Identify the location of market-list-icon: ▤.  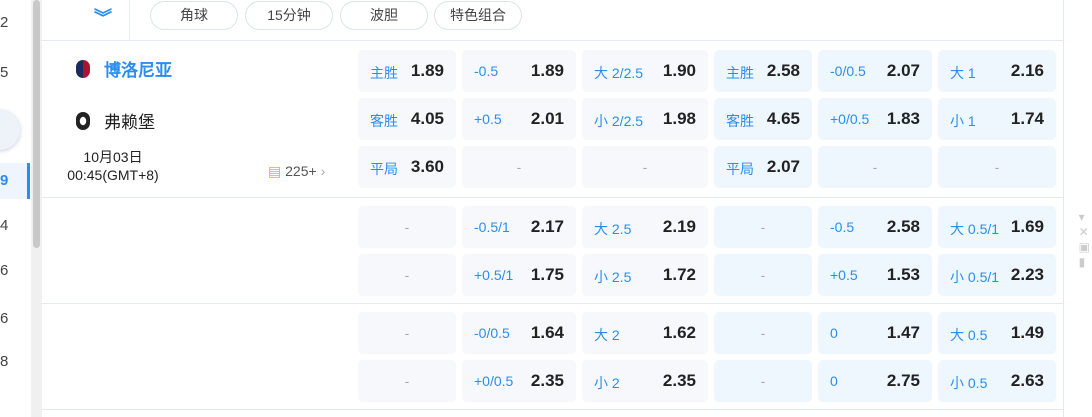
(275, 171).